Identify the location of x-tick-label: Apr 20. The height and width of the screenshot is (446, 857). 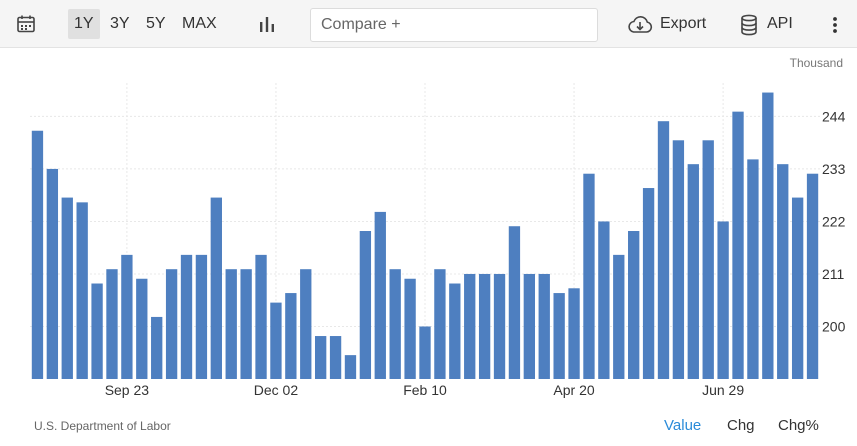
(573, 390).